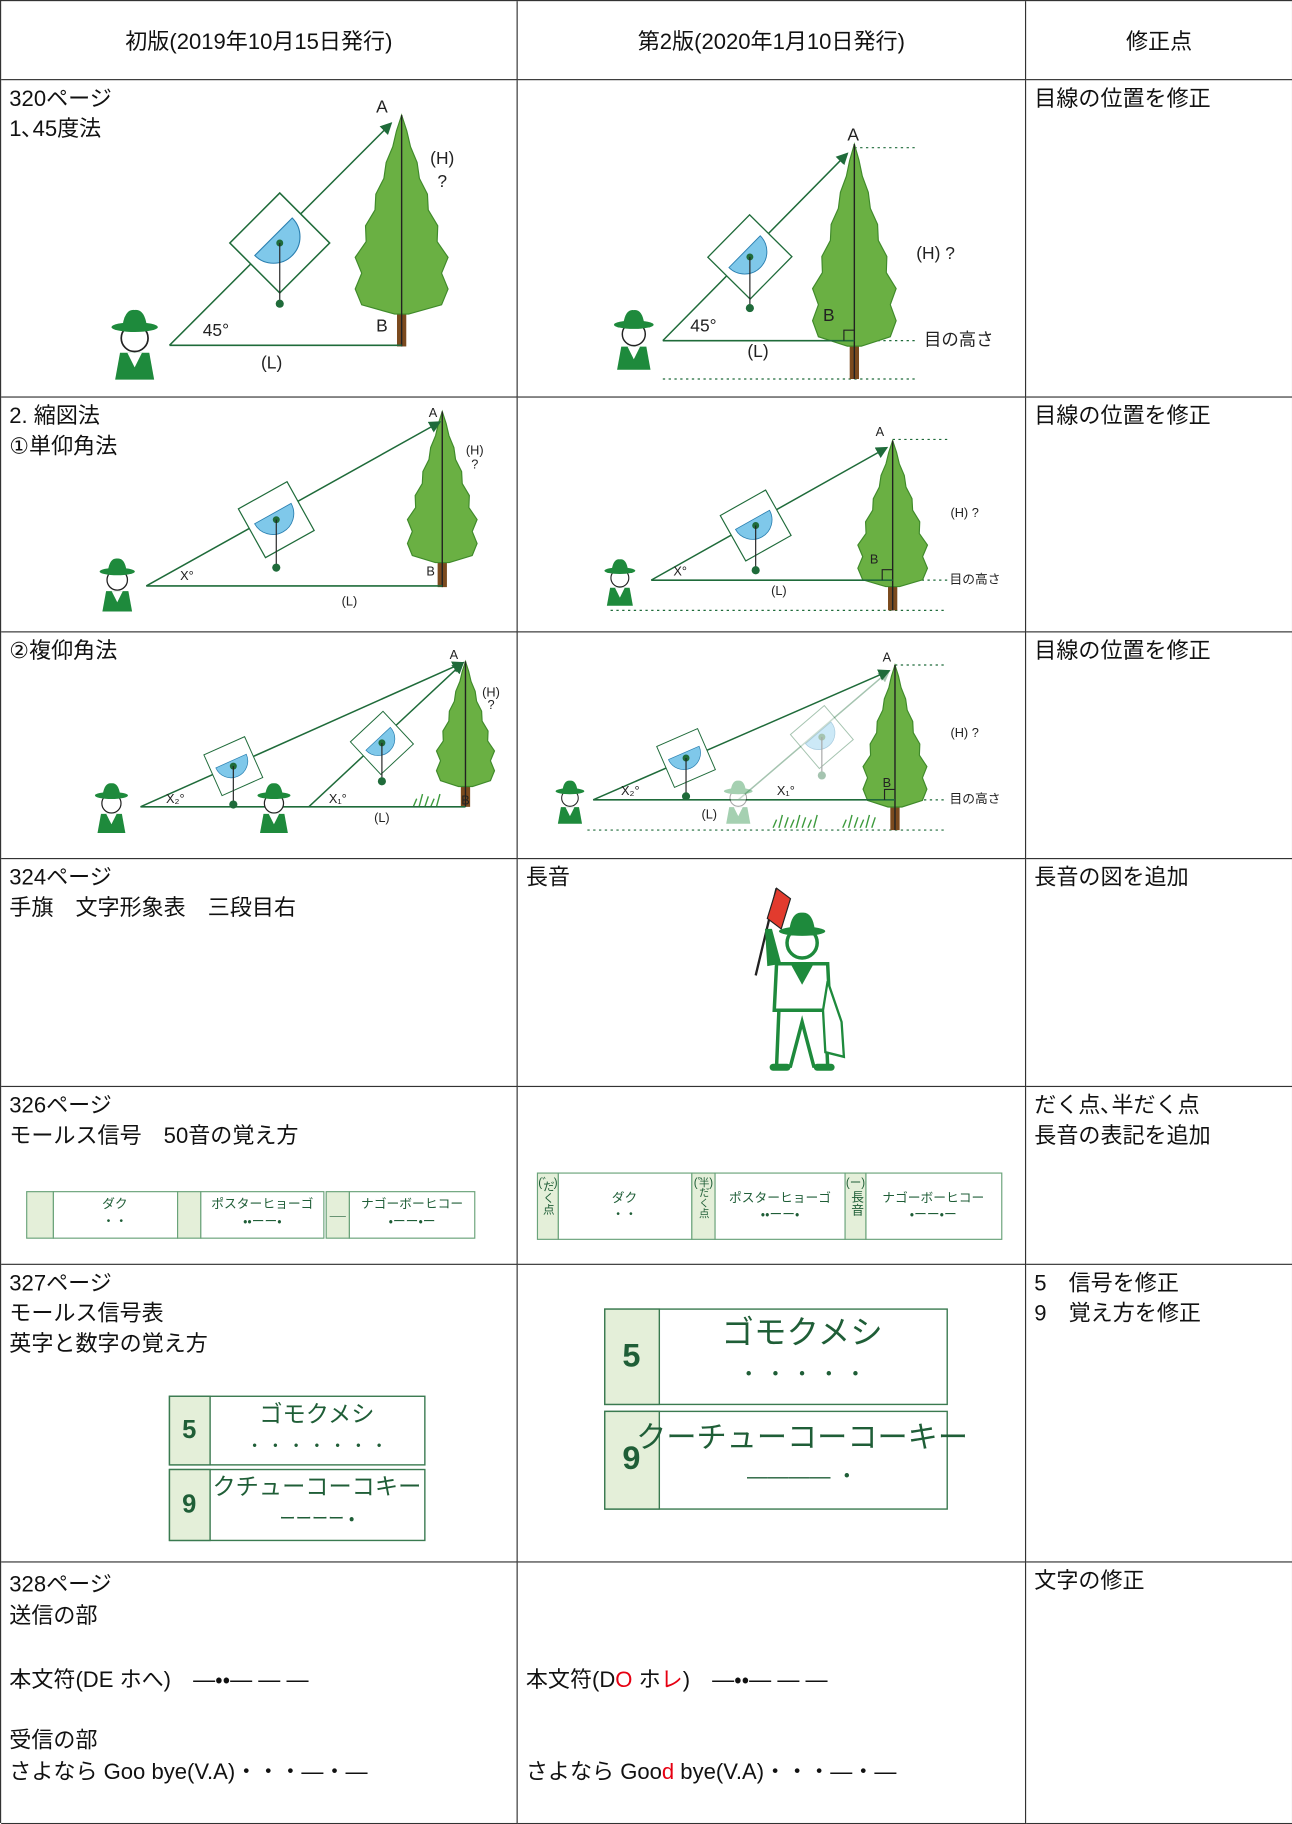 This screenshot has width=1292, height=1824. Describe the element at coordinates (1089, 1581) in the screenshot. I see `text-line: 文字の修正` at that location.